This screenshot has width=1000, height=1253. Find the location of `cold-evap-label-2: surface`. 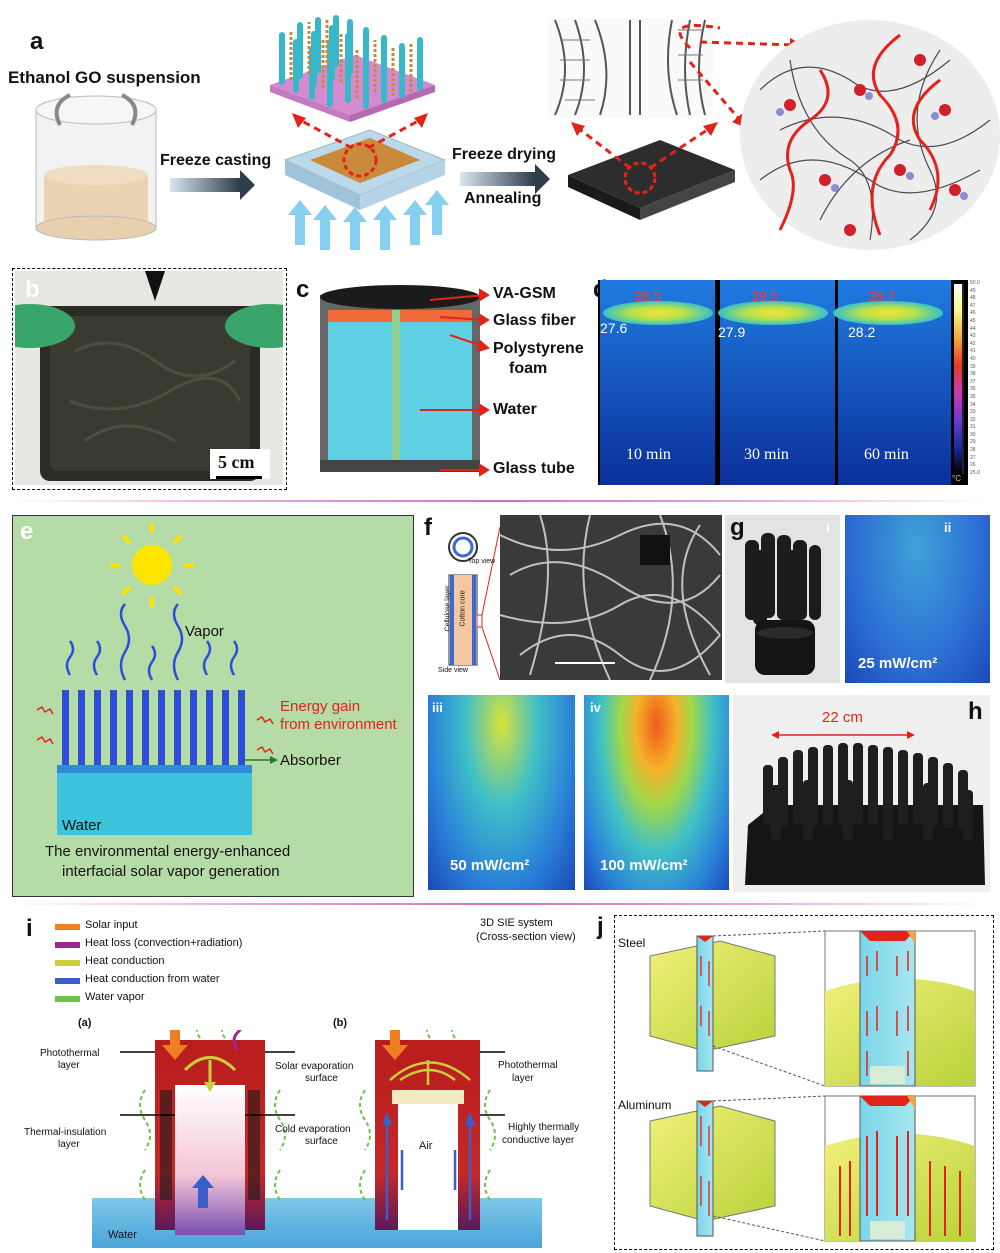

cold-evap-label-2: surface is located at coordinates (321, 1141).